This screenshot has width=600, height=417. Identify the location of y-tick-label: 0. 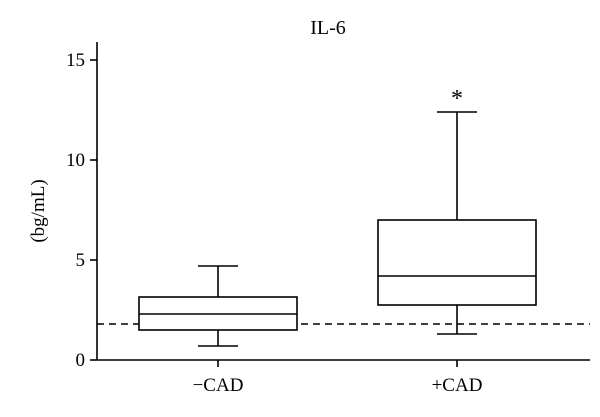
(81, 360).